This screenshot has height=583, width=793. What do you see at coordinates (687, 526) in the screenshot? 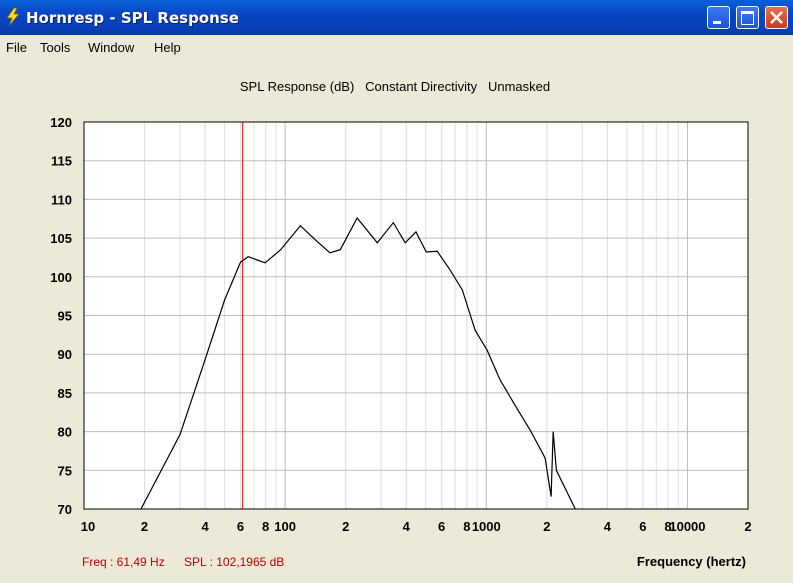
I see `x-tick-label: 10000` at bounding box center [687, 526].